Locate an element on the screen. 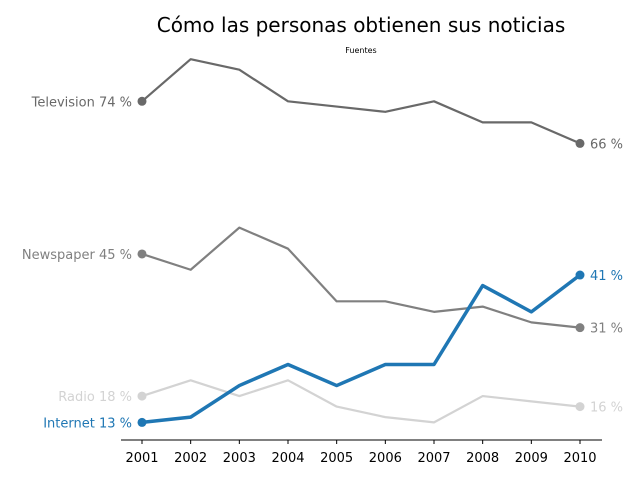 This screenshot has width=640, height=480. series-radio: Radio 18 % 16 % is located at coordinates (340, 401).